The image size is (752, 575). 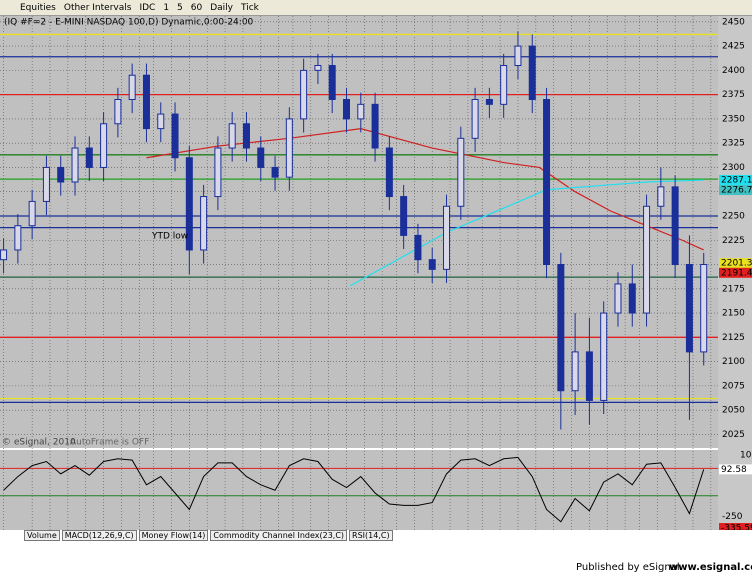 I want to click on y-tick-label: 2150, so click(x=733, y=314).